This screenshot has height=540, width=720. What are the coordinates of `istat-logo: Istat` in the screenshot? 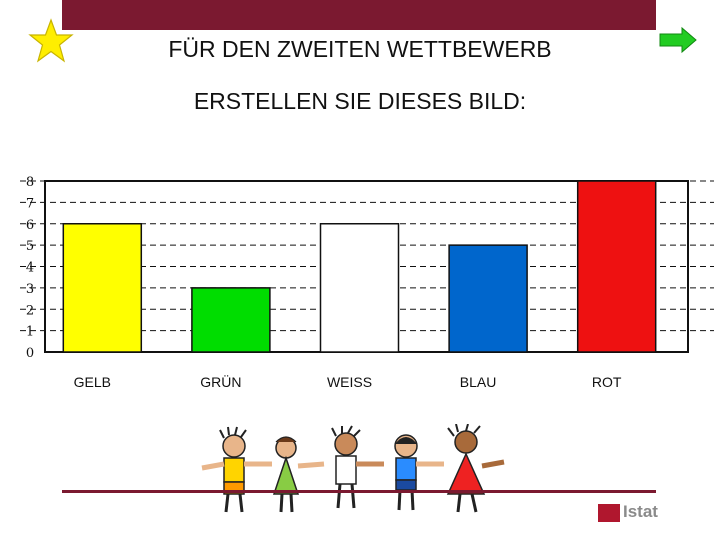 It's located at (628, 513).